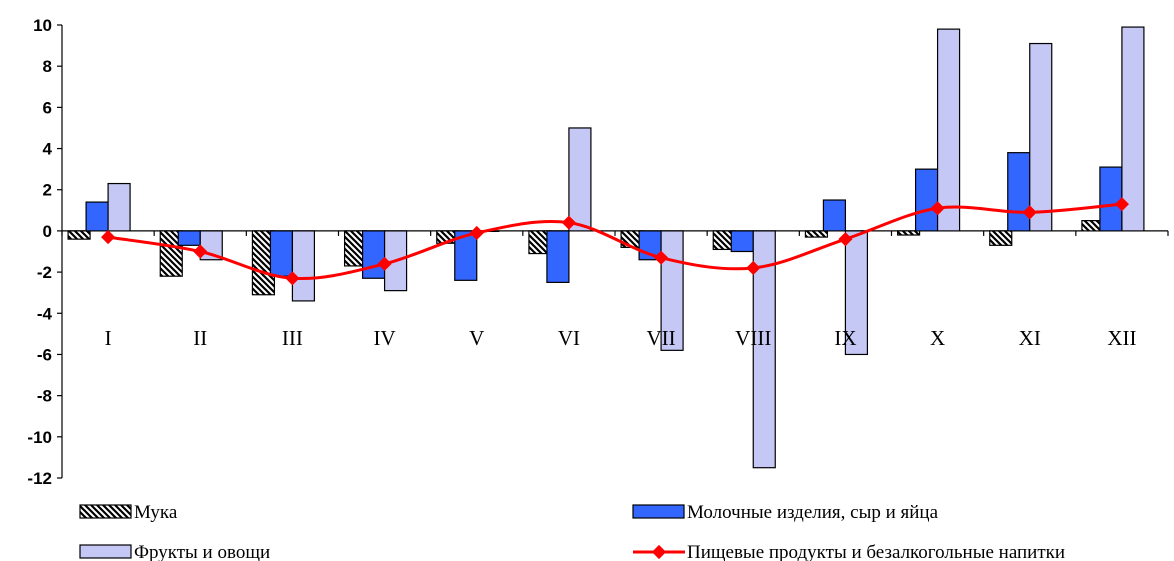 This screenshot has width=1174, height=561. I want to click on x-tick-label: IX, so click(845, 338).